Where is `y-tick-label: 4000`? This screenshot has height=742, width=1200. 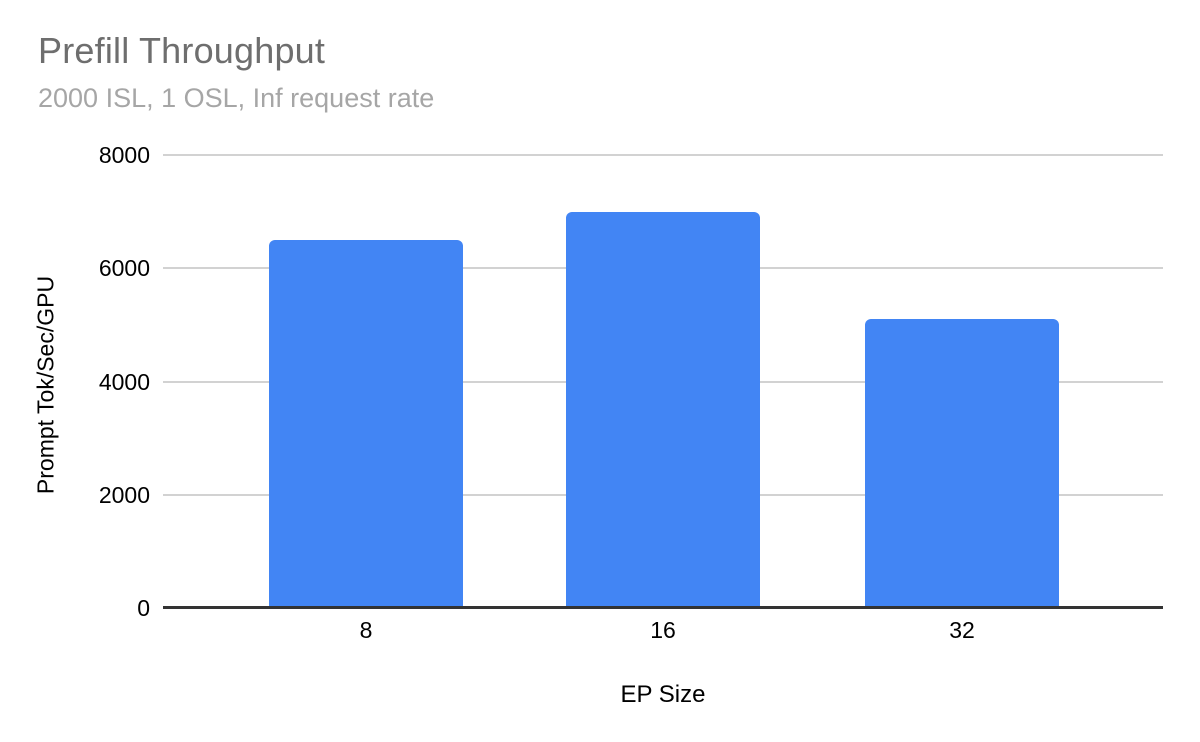
y-tick-label: 4000 is located at coordinates (124, 381).